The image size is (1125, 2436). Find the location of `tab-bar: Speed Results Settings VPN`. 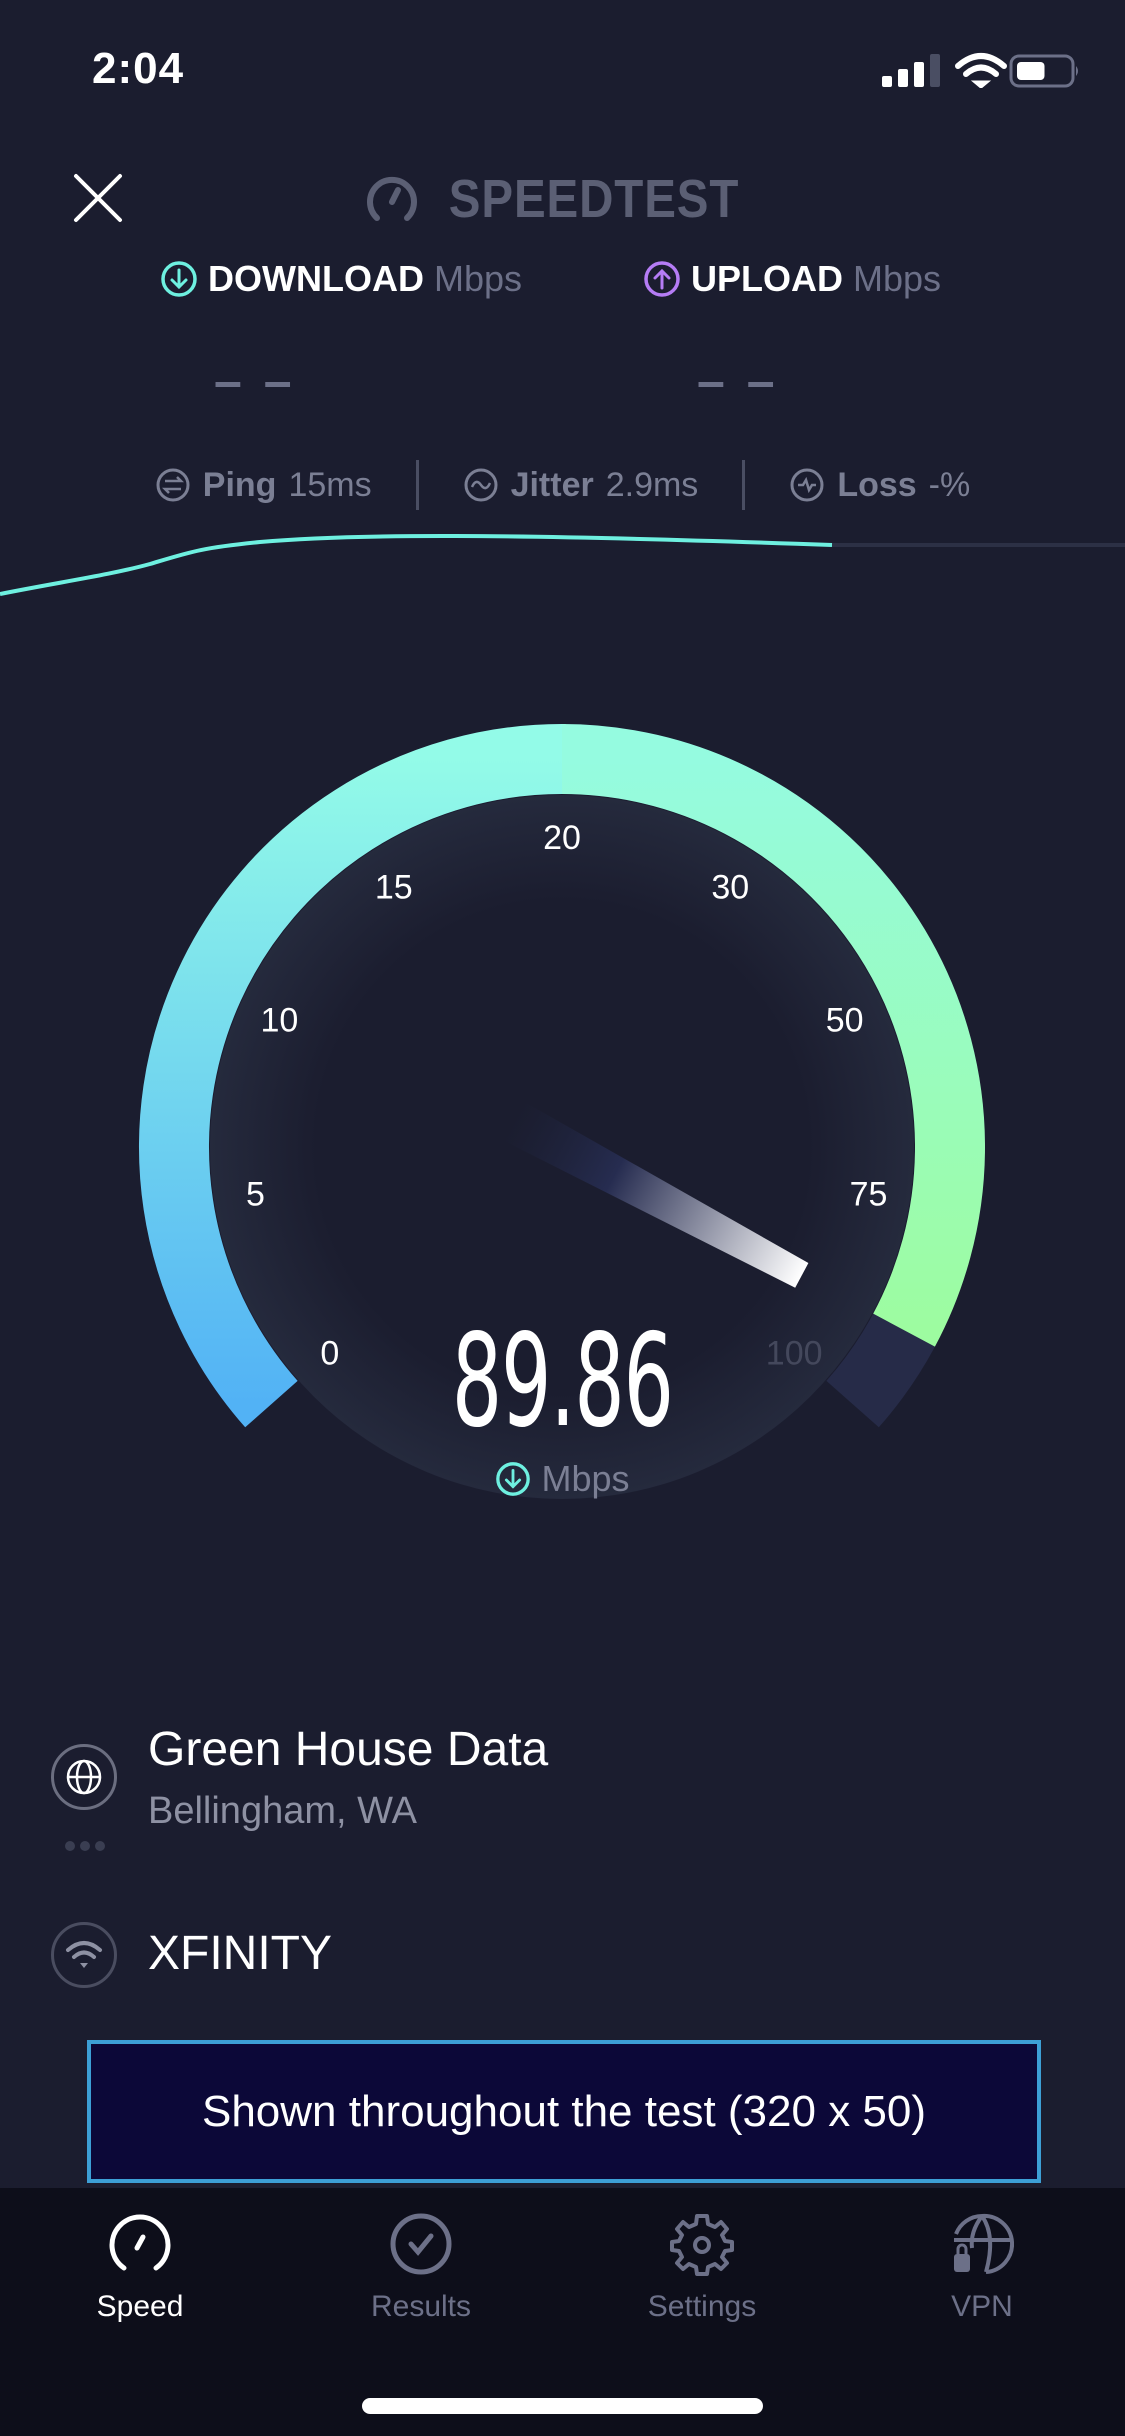

tab-bar: Speed Results Settings VPN is located at coordinates (562, 2312).